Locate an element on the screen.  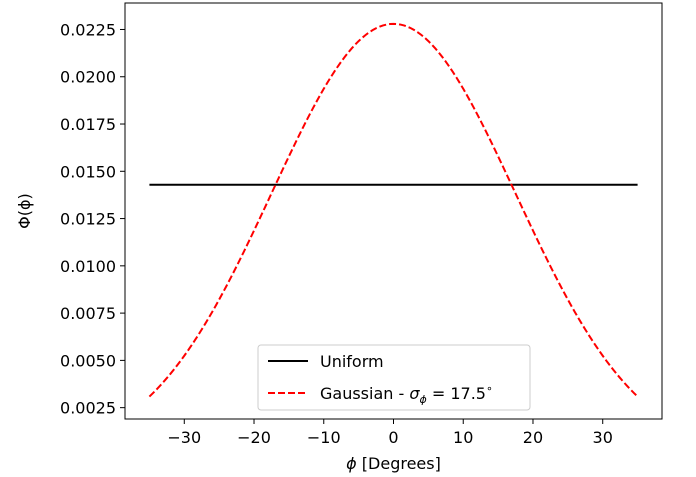
x-tick-label: 0 is located at coordinates (393, 437).